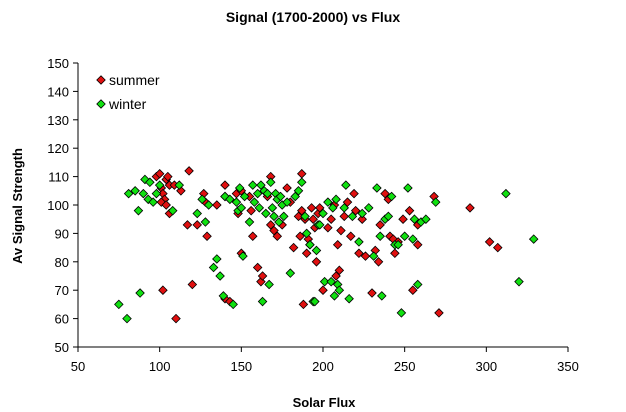  What do you see at coordinates (62, 262) in the screenshot?
I see `y-tick-label: 80` at bounding box center [62, 262].